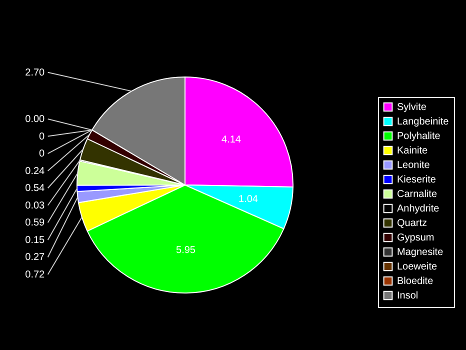 The height and width of the screenshot is (350, 466). I want to click on data-label: 4.14, so click(232, 140).